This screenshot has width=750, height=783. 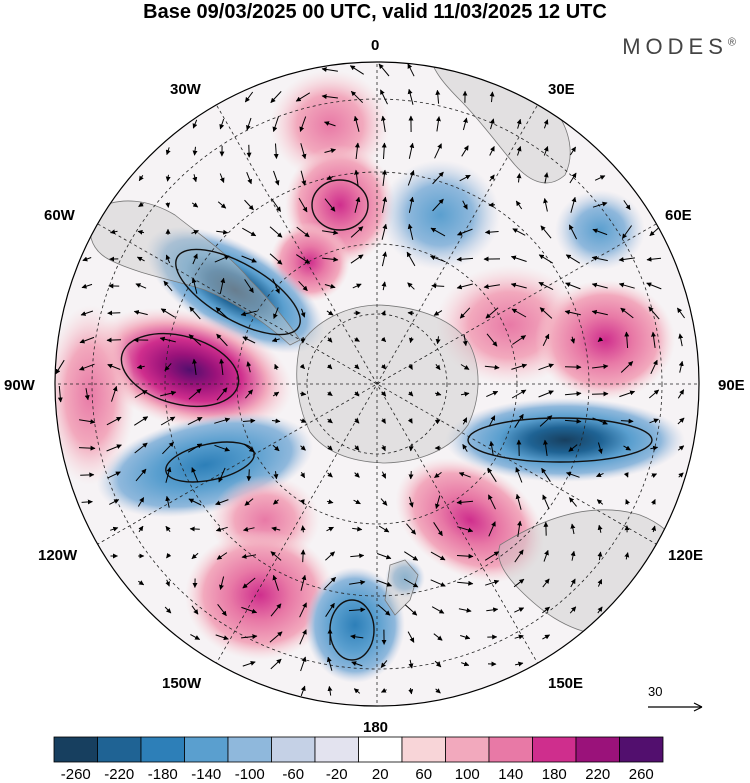 What do you see at coordinates (375, 45) in the screenshot?
I see `label-lon-0: 0` at bounding box center [375, 45].